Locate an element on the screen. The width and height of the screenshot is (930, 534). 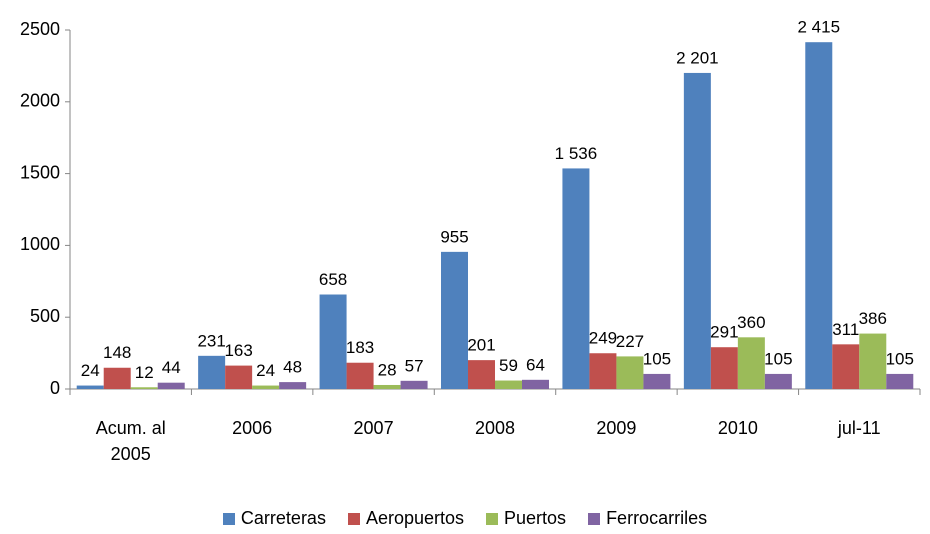
legend-item: Carreteras is located at coordinates (274, 518).